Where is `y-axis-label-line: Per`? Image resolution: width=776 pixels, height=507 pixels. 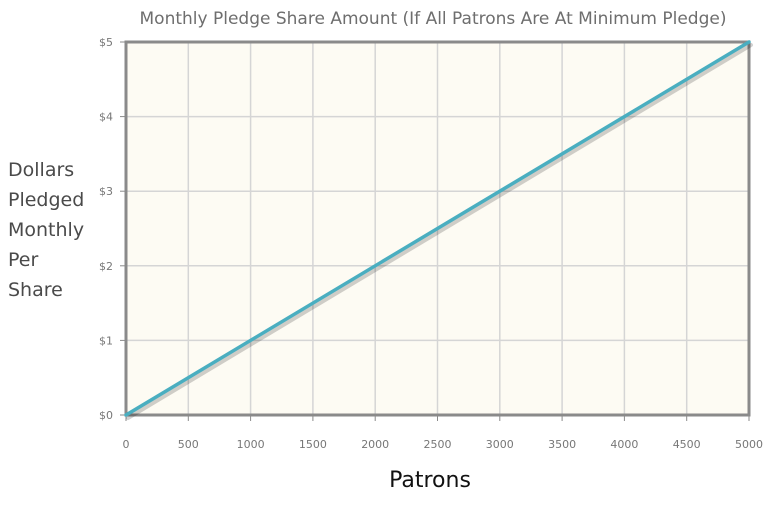 y-axis-label-line: Per is located at coordinates (23, 260).